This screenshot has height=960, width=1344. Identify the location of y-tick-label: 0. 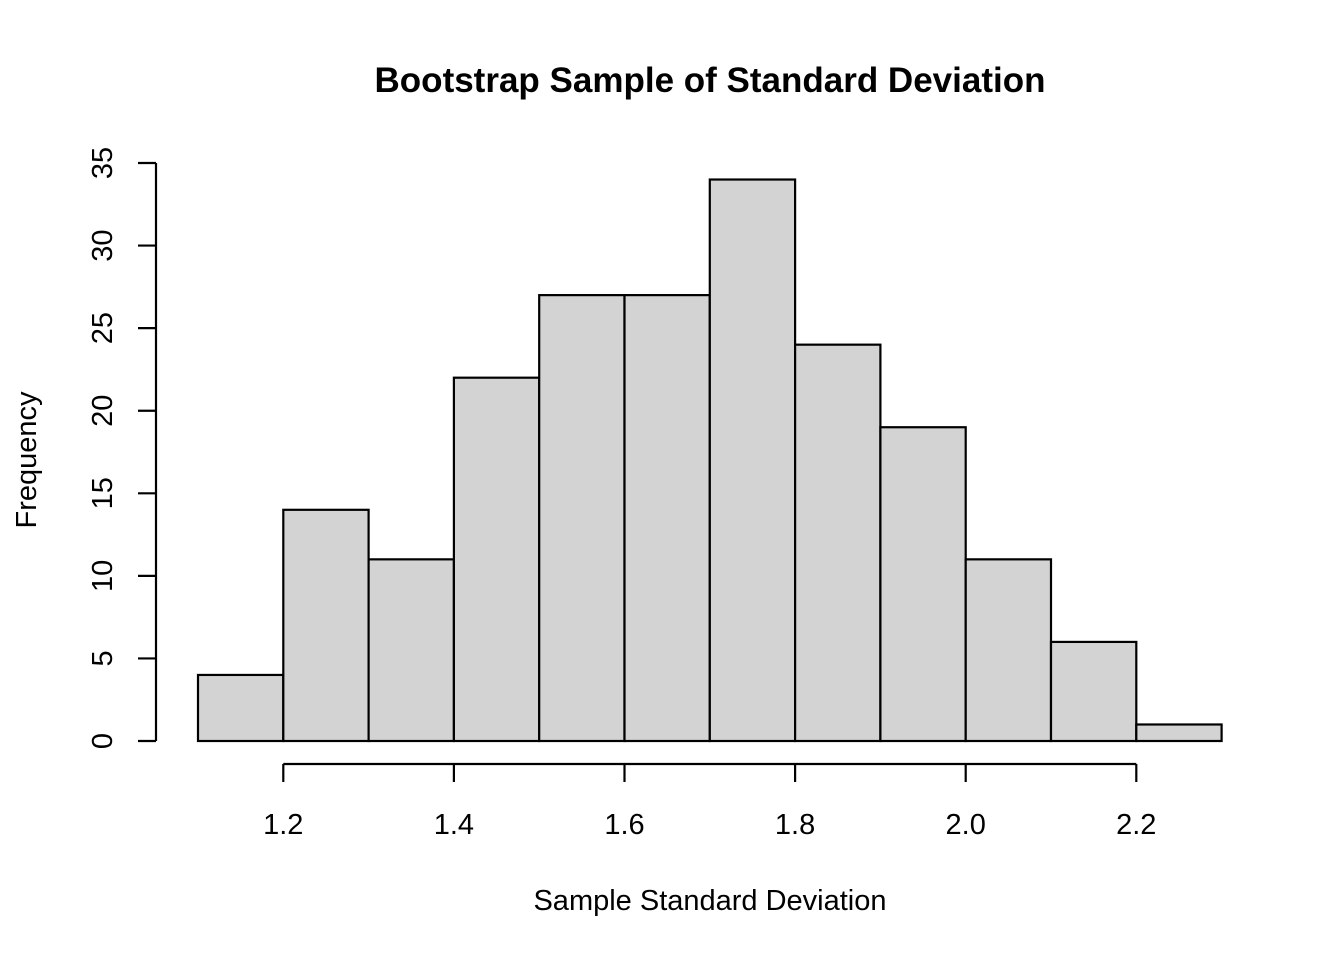
(103, 741).